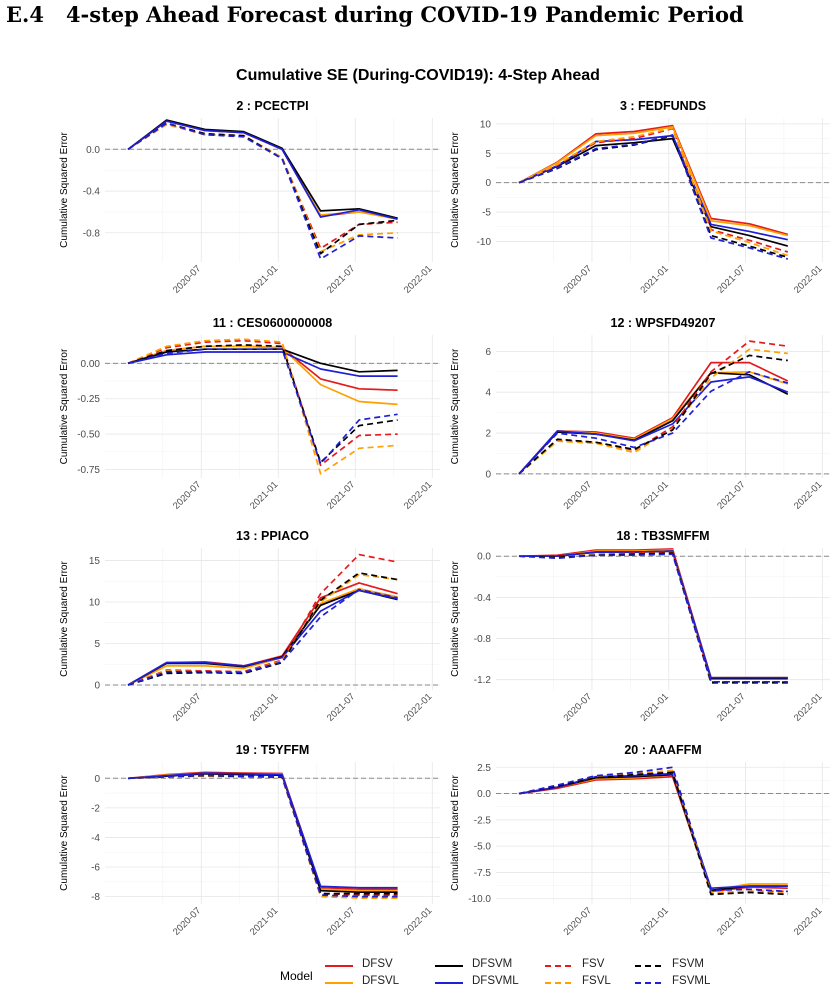  What do you see at coordinates (91, 364) in the screenshot?
I see `y-tick-label: 0.00` at bounding box center [91, 364].